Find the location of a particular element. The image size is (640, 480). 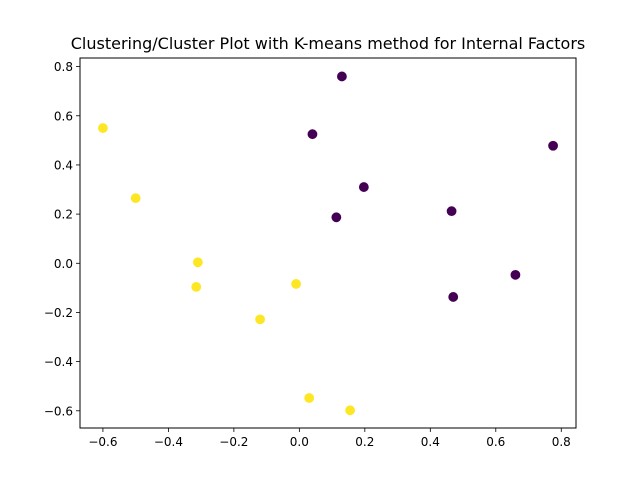

y-tick-label: −0.6 is located at coordinates (58, 411).